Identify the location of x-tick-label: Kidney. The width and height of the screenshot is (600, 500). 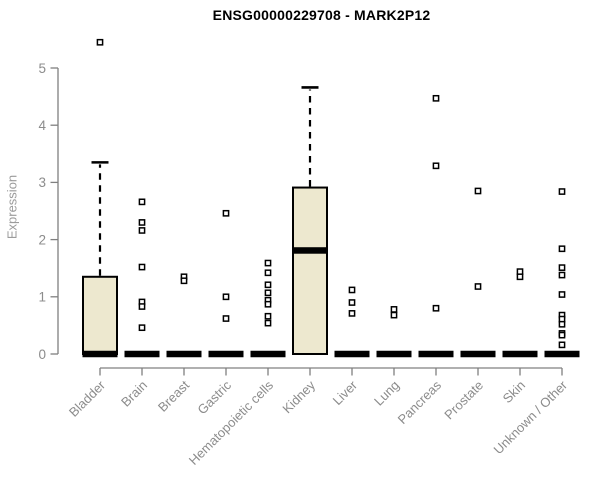
(298, 396).